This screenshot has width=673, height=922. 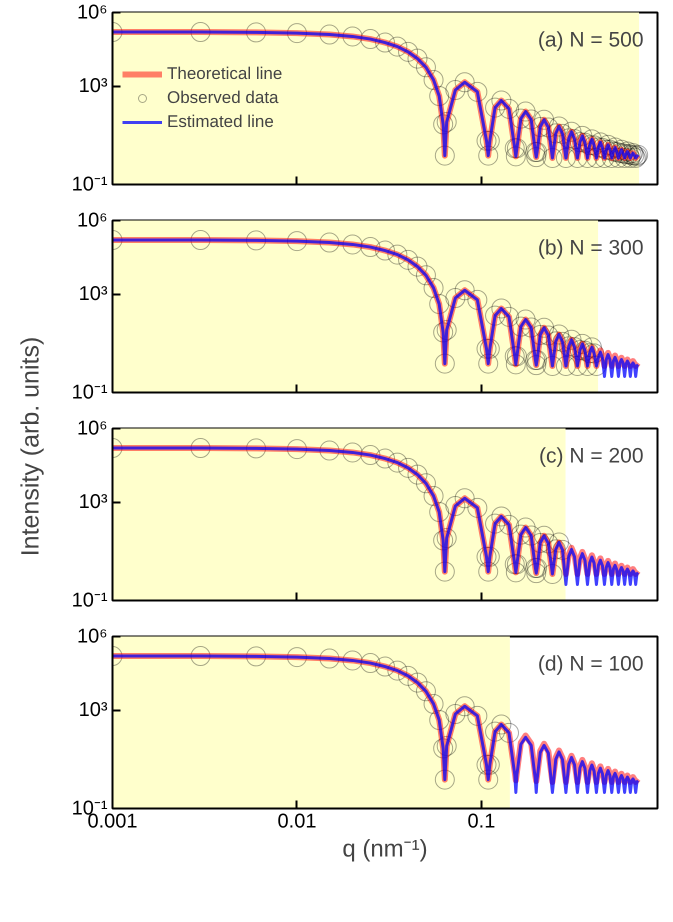 What do you see at coordinates (223, 98) in the screenshot?
I see `legend-label: Observed data` at bounding box center [223, 98].